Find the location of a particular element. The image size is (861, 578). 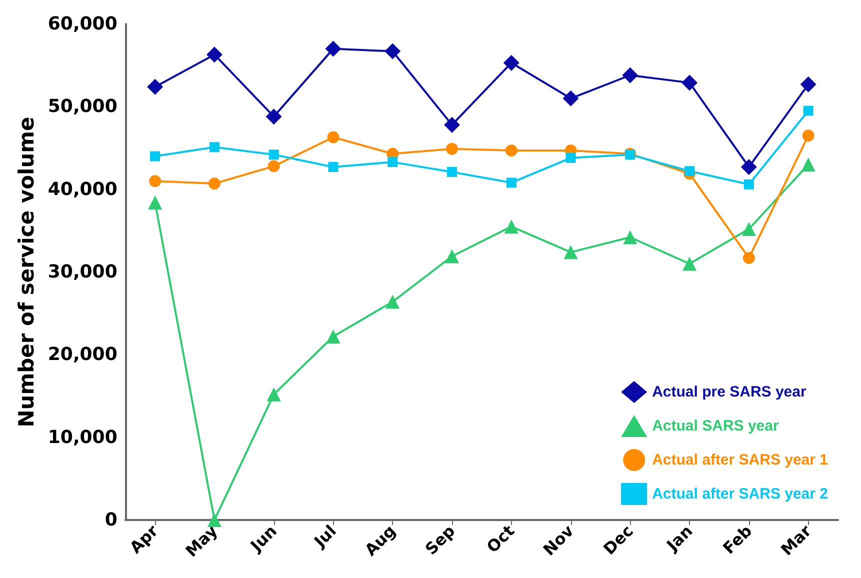

y-tick-label: 50,000 is located at coordinates (83, 107).